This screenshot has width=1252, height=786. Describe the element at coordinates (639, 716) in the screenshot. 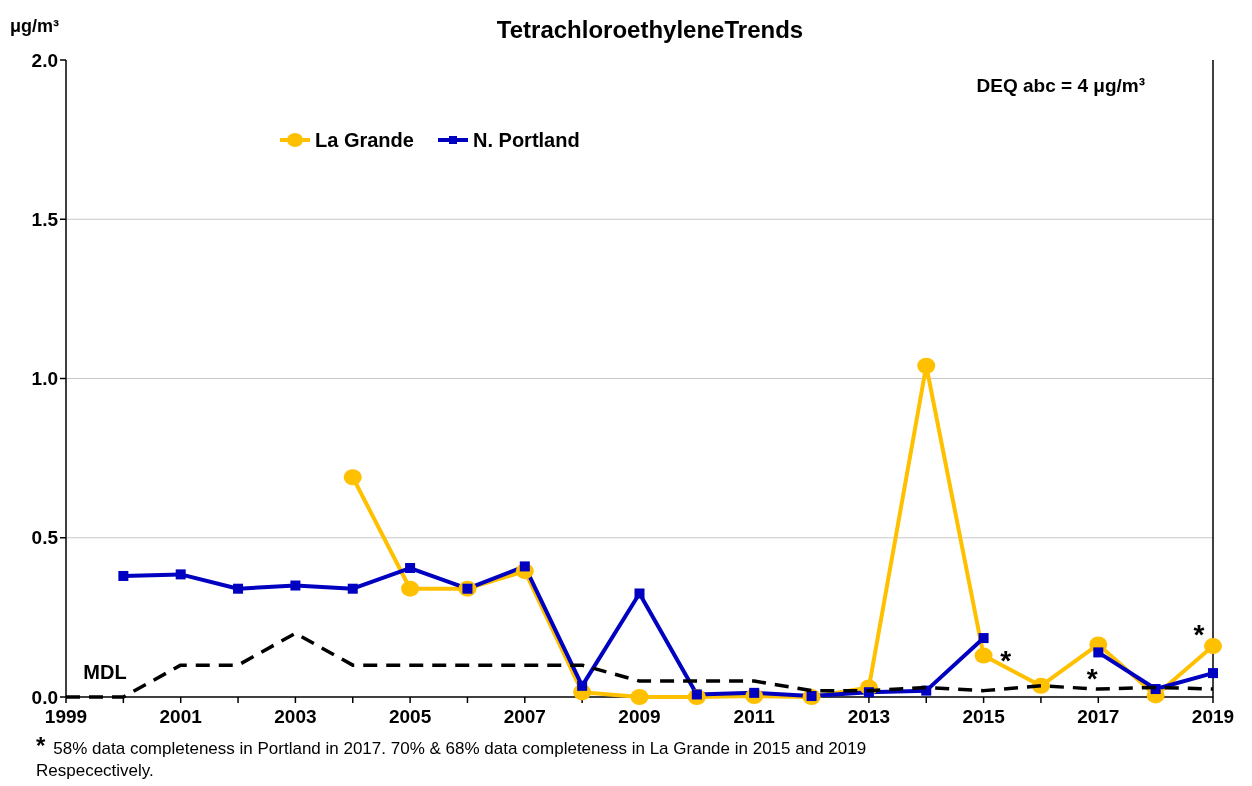

I see `x-tick-label: 2009` at that location.